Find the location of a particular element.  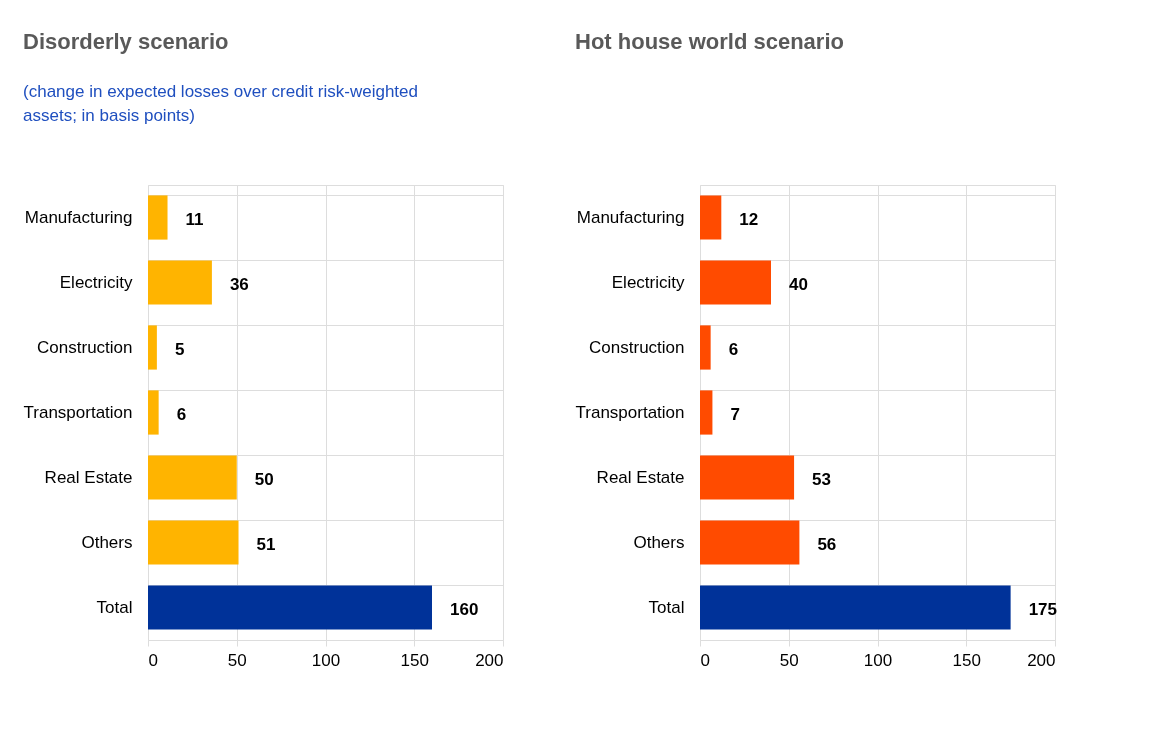

chart-title: Disorderly scenario is located at coordinates (126, 41).